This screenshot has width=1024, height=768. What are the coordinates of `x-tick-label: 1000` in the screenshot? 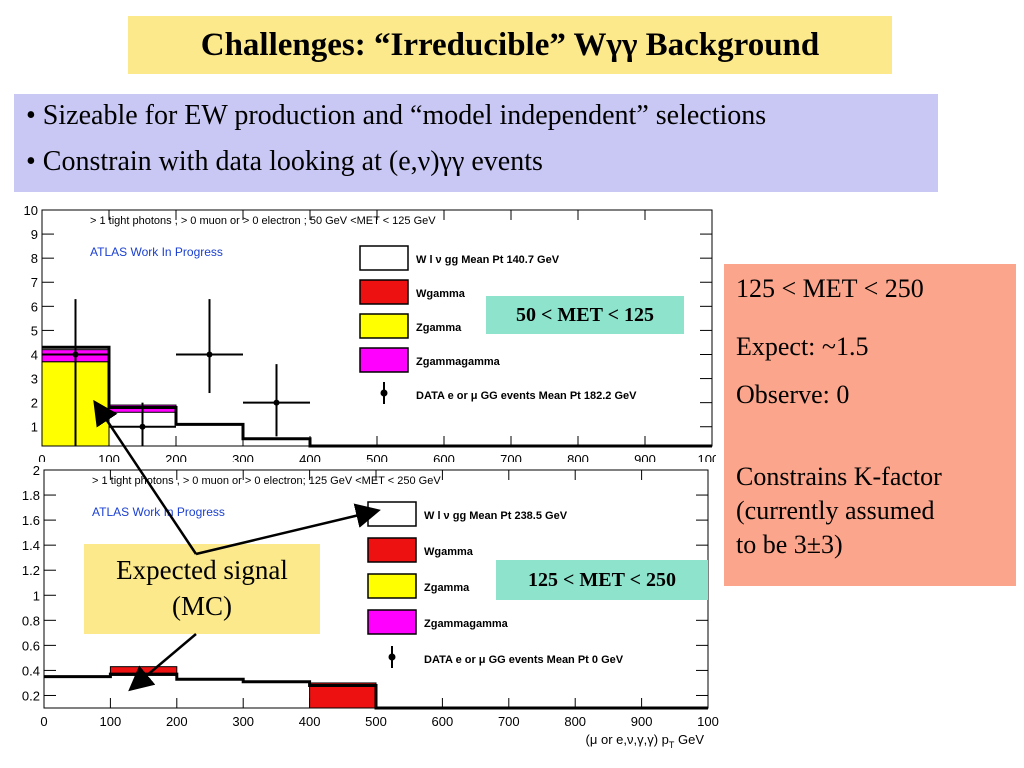 It's located at (707, 457).